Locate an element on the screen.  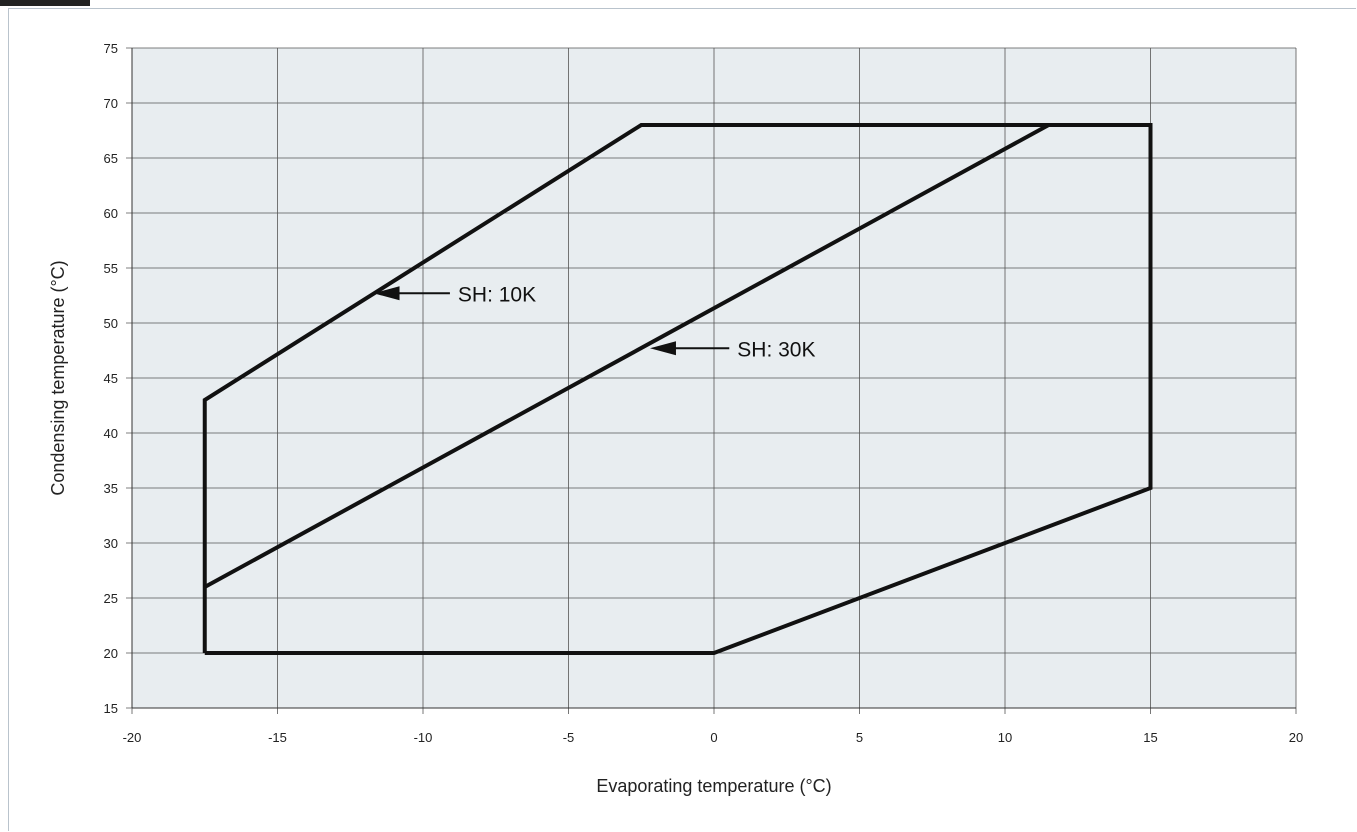
x-tick-label: -5 is located at coordinates (569, 737).